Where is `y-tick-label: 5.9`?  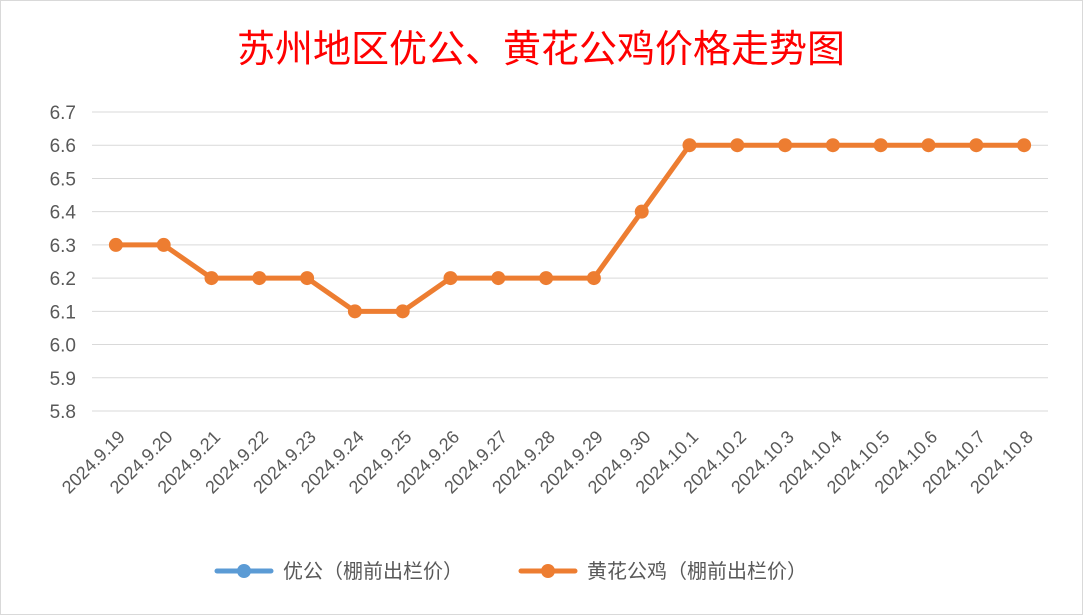
y-tick-label: 5.9 is located at coordinates (63, 379).